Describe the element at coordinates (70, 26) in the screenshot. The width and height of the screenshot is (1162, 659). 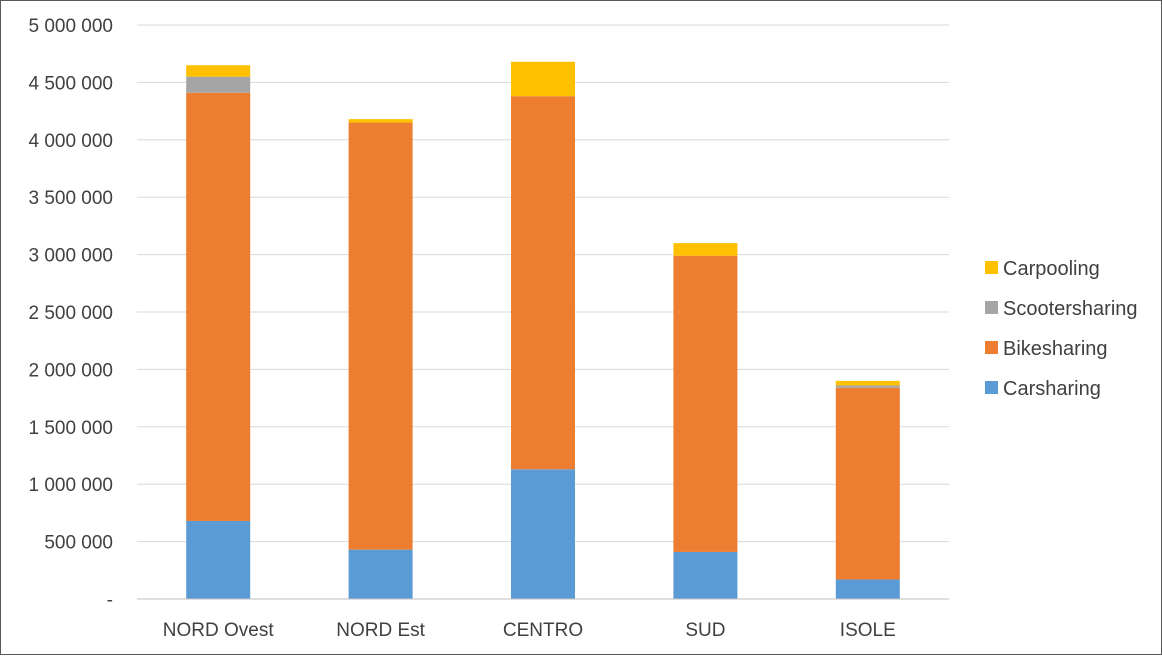
I see `y-tick-label: 5 000 000` at that location.